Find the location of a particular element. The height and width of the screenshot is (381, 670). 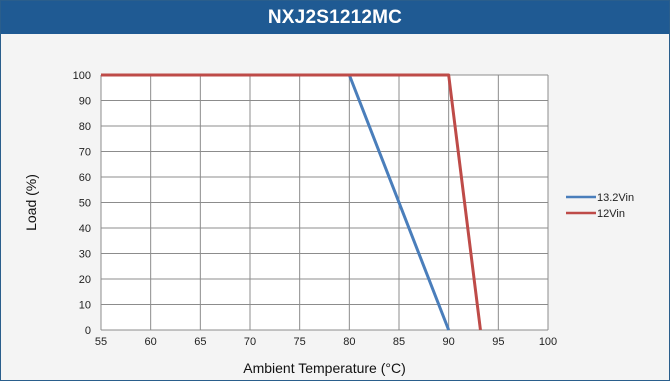

x-tick-label: 80 is located at coordinates (349, 342).